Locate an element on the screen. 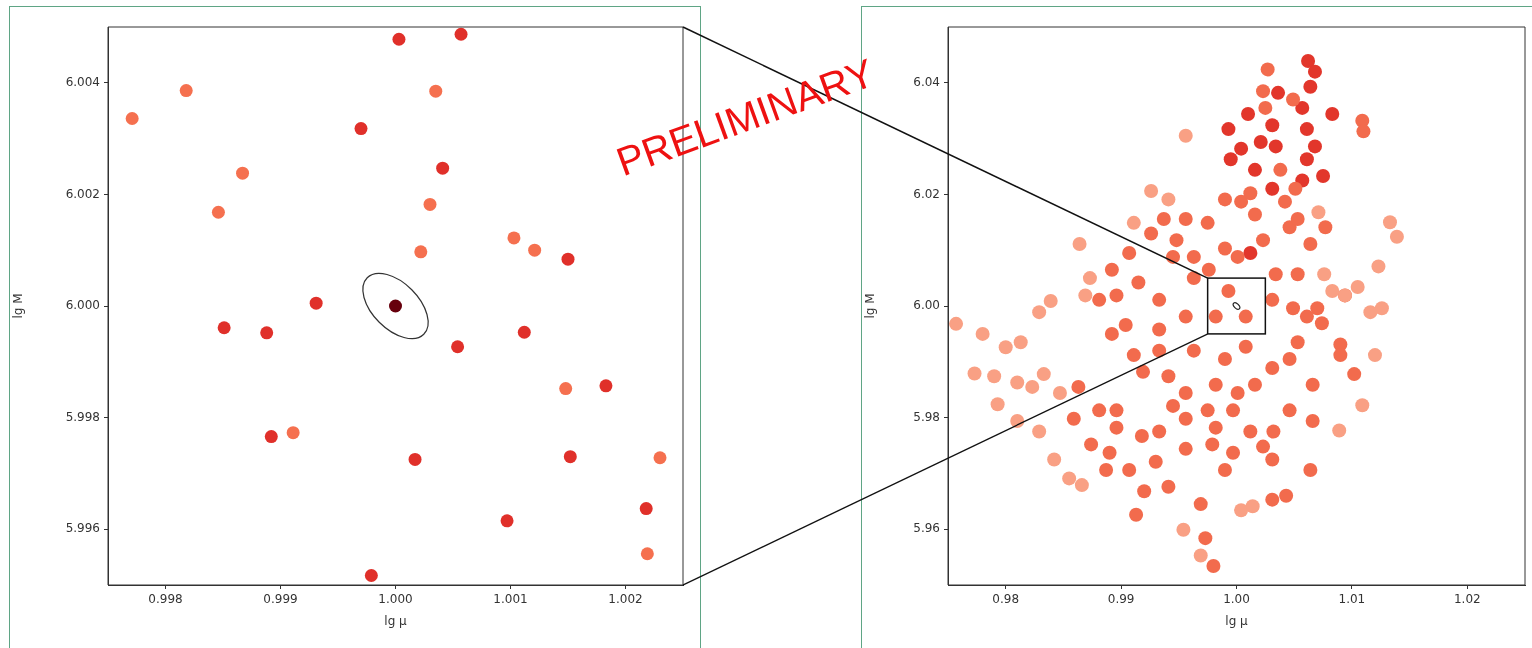 Image resolution: width=1532 pixels, height=648 pixels. y-tick-label: 5.996 is located at coordinates (82, 528).